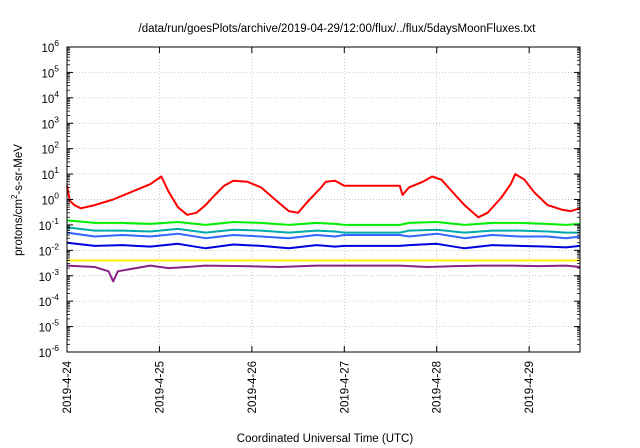 The height and width of the screenshot is (448, 640). Describe the element at coordinates (17, 200) in the screenshot. I see `y-axis-label: protons/cm2-s-sr-MeV` at that location.